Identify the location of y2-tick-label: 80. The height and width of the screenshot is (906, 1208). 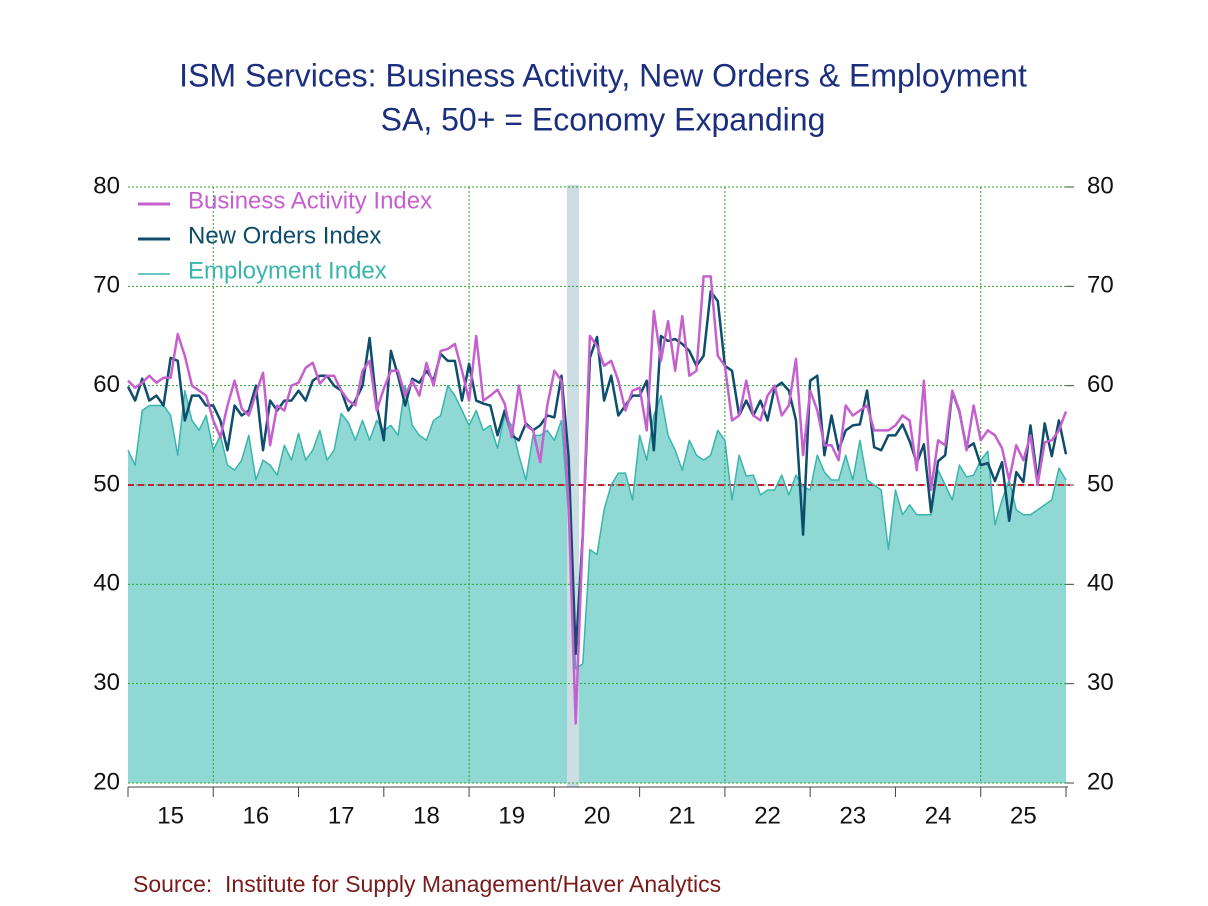
(1100, 185).